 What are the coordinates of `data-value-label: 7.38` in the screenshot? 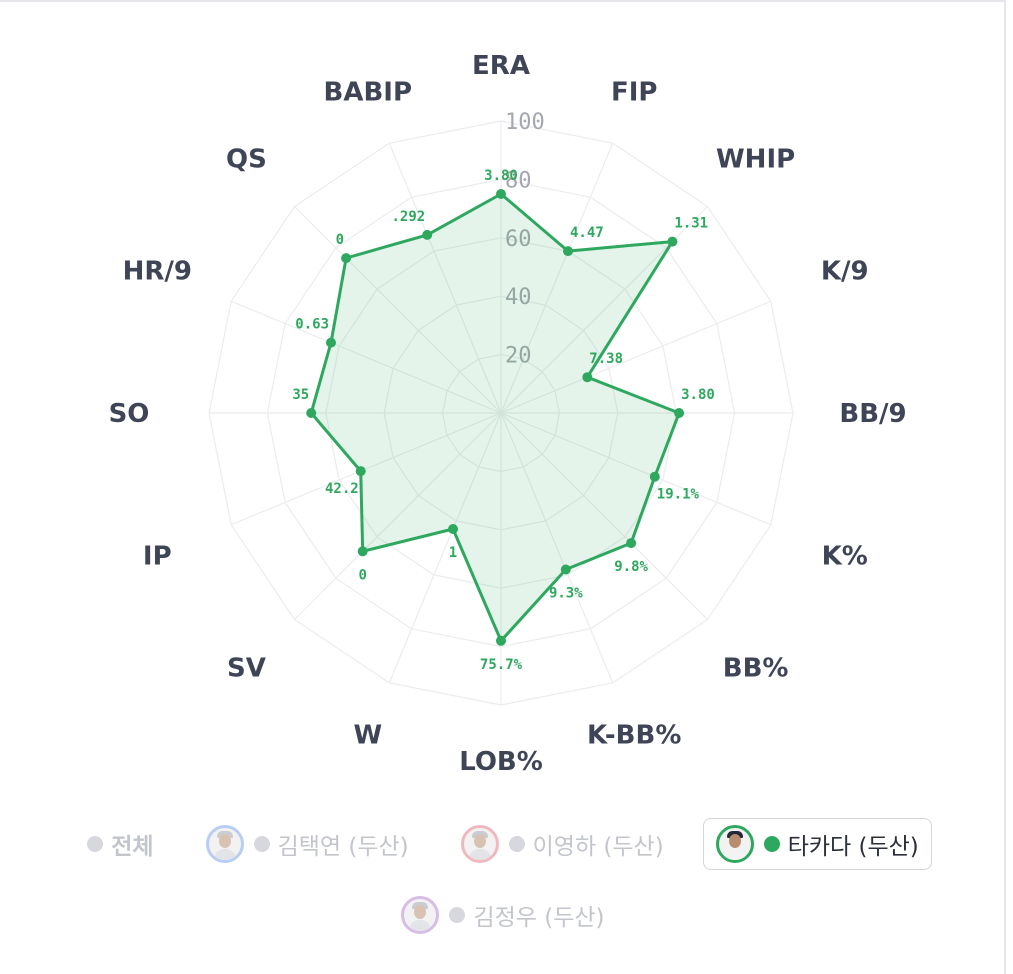 It's located at (606, 359).